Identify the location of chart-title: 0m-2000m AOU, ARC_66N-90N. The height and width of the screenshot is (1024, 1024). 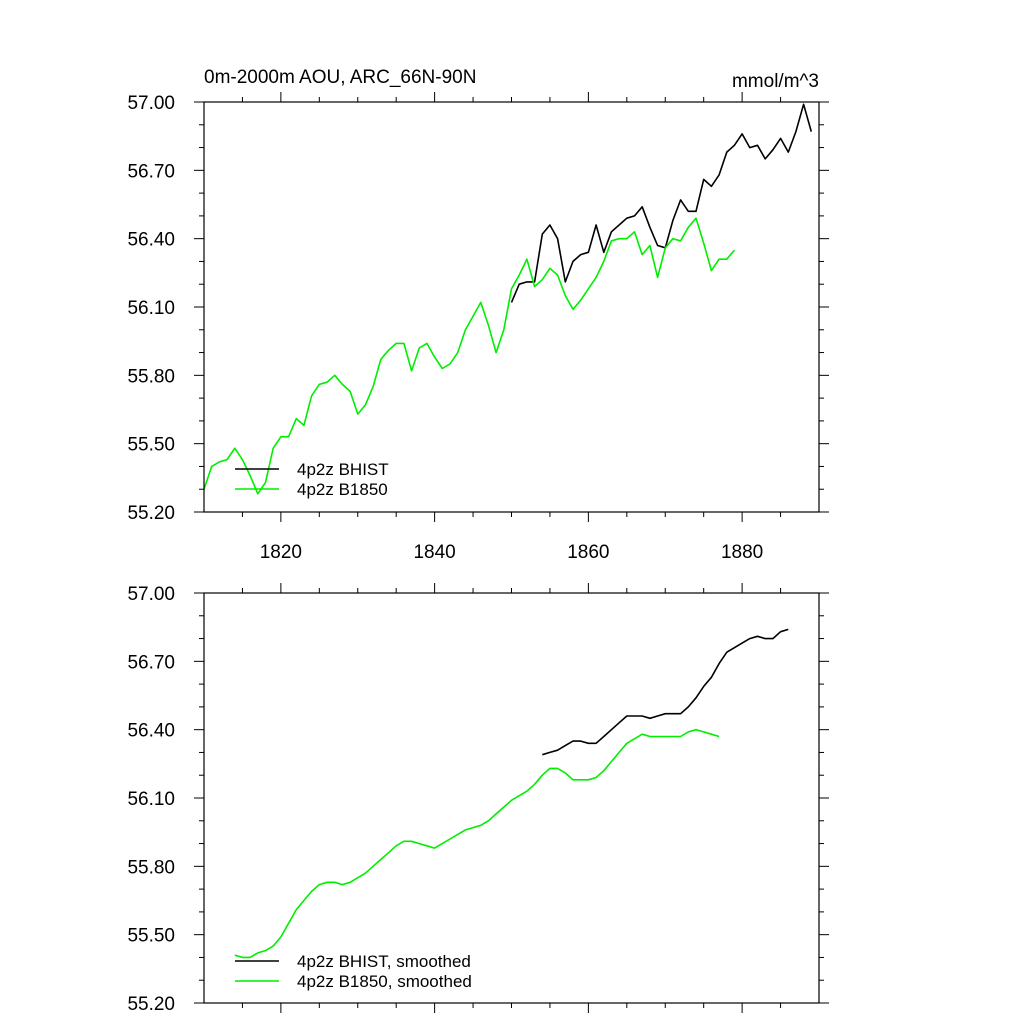
(340, 77).